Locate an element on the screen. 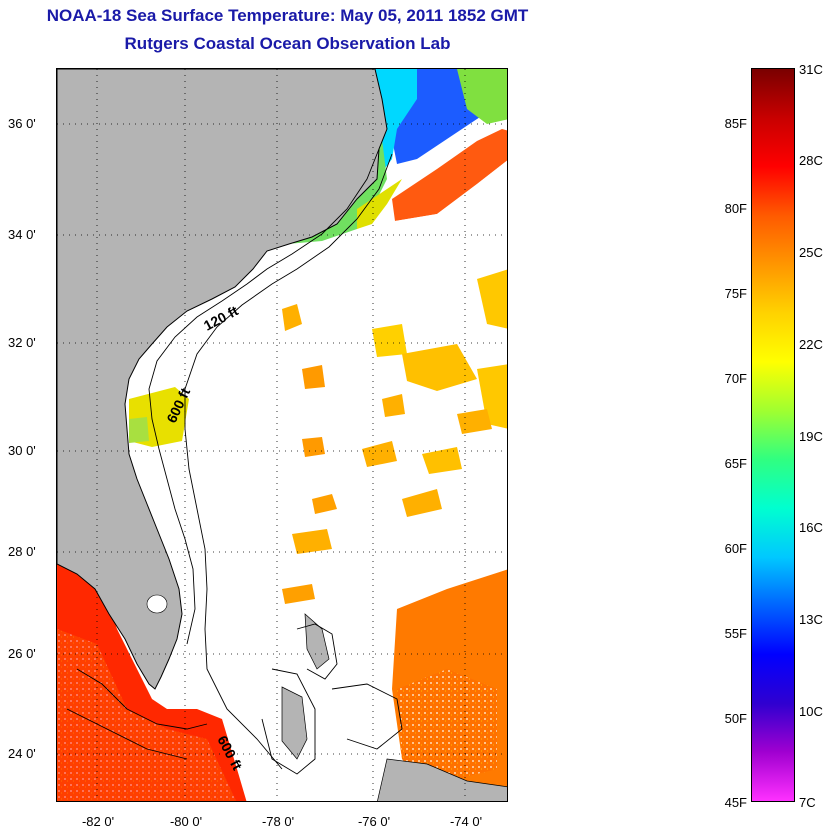 The width and height of the screenshot is (825, 832). contour-label-120ft: 120 ft is located at coordinates (221, 317).